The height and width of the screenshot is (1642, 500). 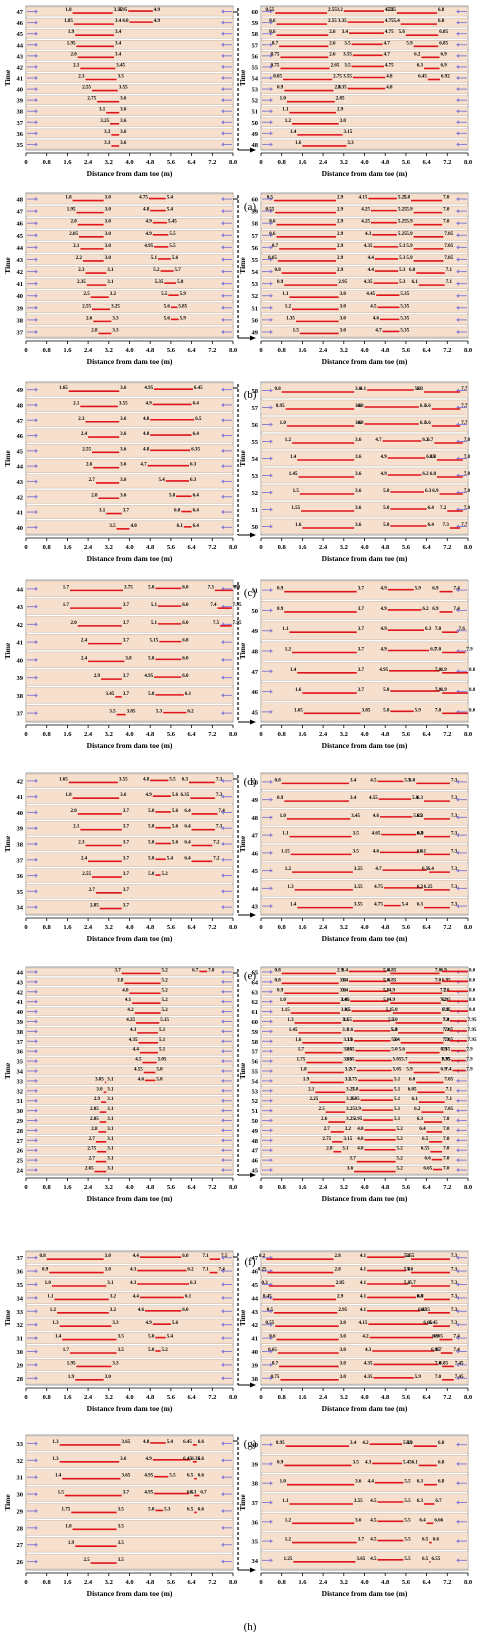 I want to click on segment-start-label: 7.35, so click(x=445, y=1060).